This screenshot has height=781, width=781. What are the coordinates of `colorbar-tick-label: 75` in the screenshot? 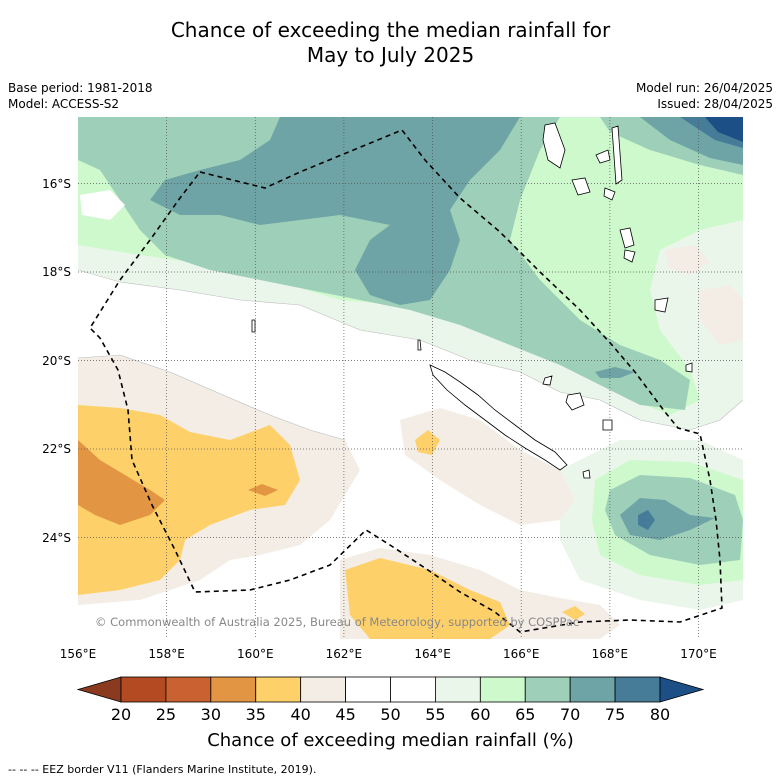 It's located at (615, 714).